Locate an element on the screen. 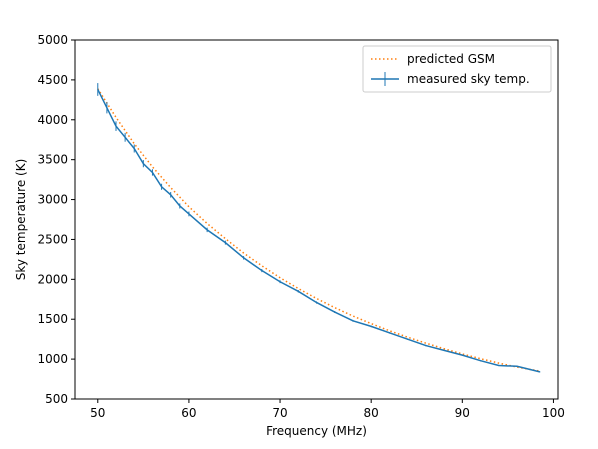 The height and width of the screenshot is (449, 598). y-tick-label: 500 is located at coordinates (56, 399).